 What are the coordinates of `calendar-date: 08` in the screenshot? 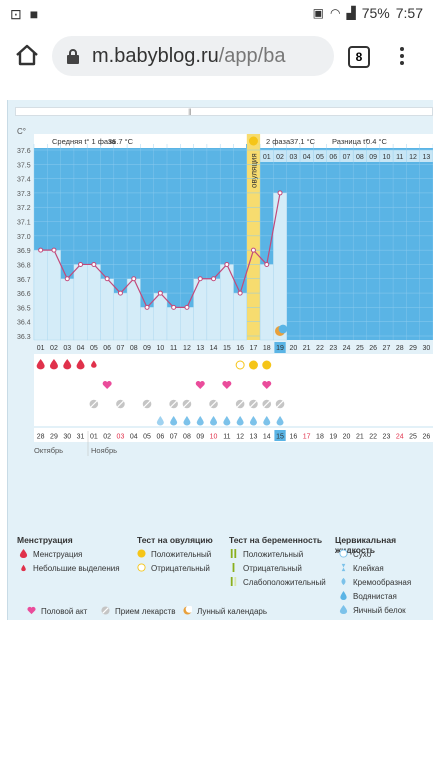 It's located at (187, 437).